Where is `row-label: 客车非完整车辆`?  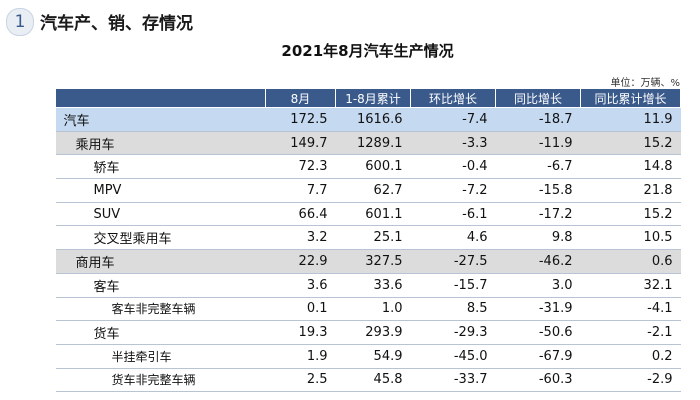 row-label: 客车非完整车辆 is located at coordinates (160, 309).